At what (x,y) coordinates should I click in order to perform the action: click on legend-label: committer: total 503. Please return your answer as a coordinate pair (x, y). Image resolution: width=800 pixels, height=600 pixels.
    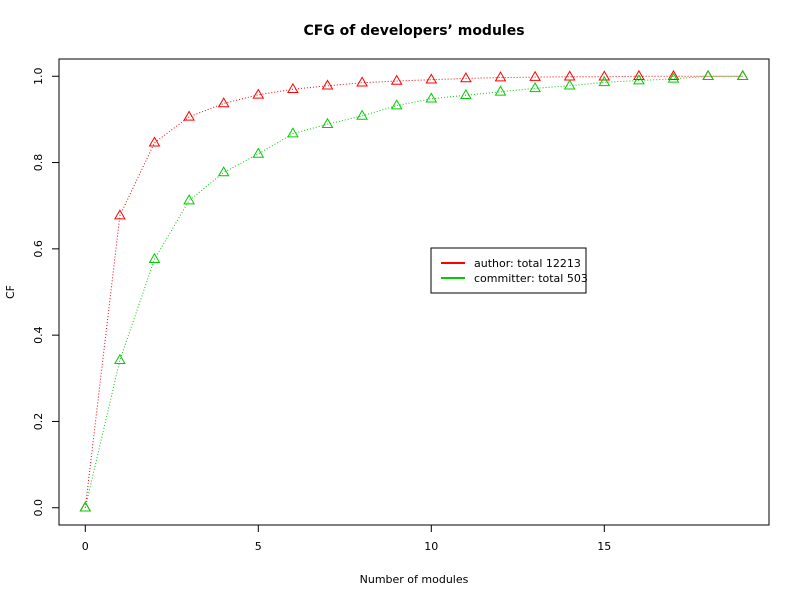
    Looking at the image, I should click on (531, 278).